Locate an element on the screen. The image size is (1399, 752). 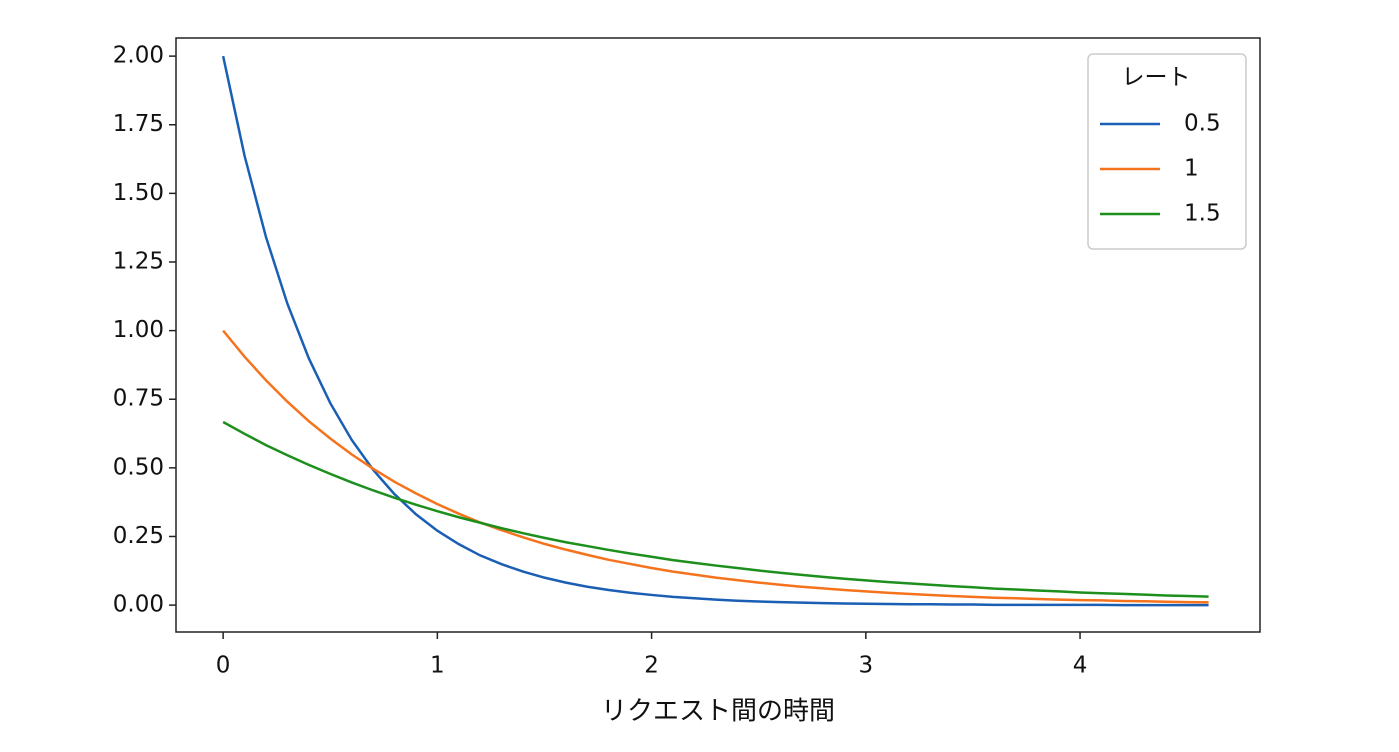
x-tick-label: 3 is located at coordinates (865, 666).